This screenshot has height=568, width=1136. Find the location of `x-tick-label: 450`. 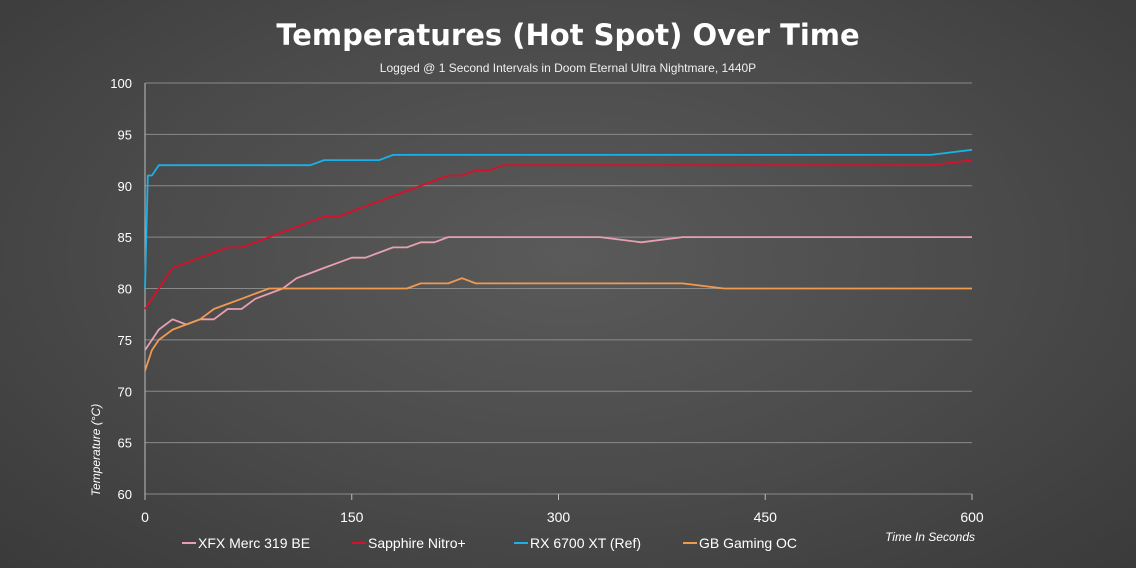

x-tick-label: 450 is located at coordinates (766, 517).